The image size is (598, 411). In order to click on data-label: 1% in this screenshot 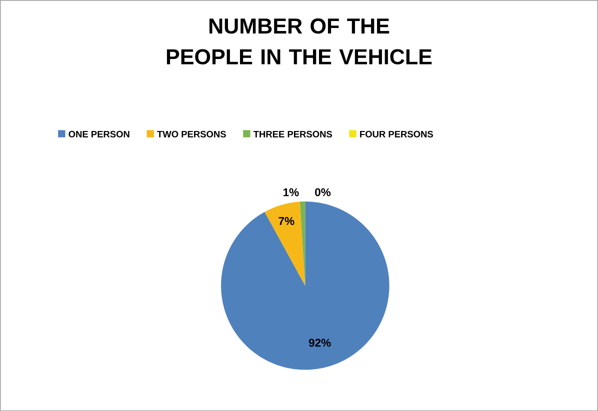, I will do `click(291, 192)`.